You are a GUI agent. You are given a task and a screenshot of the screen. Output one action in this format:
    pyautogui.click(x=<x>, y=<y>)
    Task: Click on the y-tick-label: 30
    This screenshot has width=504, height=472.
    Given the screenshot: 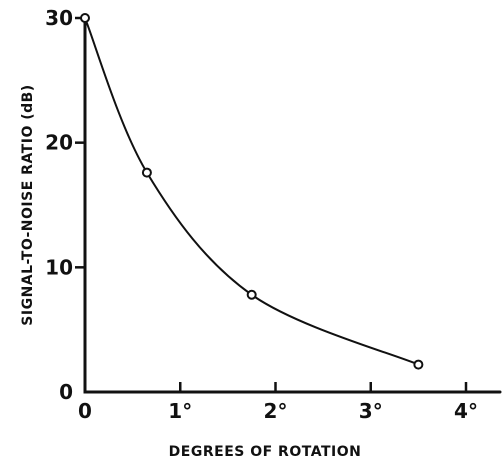 What is the action you would take?
    pyautogui.click(x=59, y=18)
    